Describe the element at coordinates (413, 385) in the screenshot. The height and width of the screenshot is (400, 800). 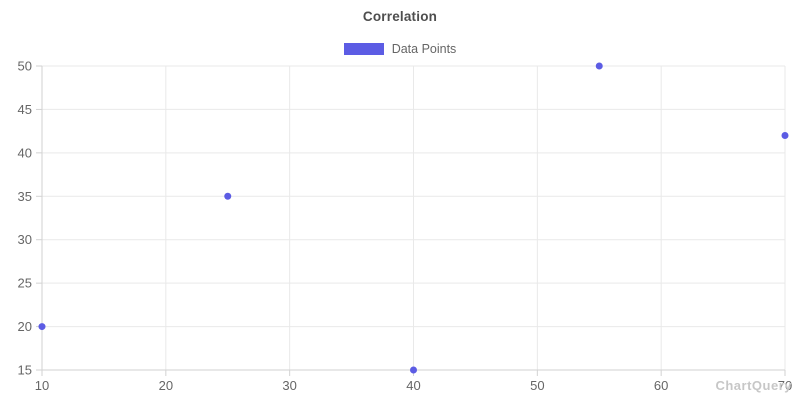
I see `x-tick-label: 40` at that location.